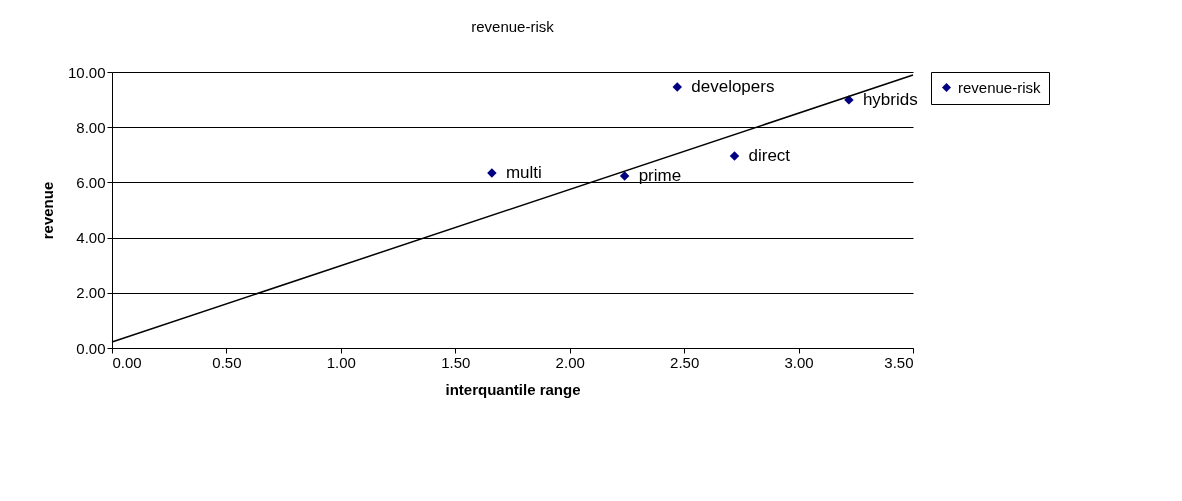  I want to click on legend-label: revenue-risk, so click(1000, 87).